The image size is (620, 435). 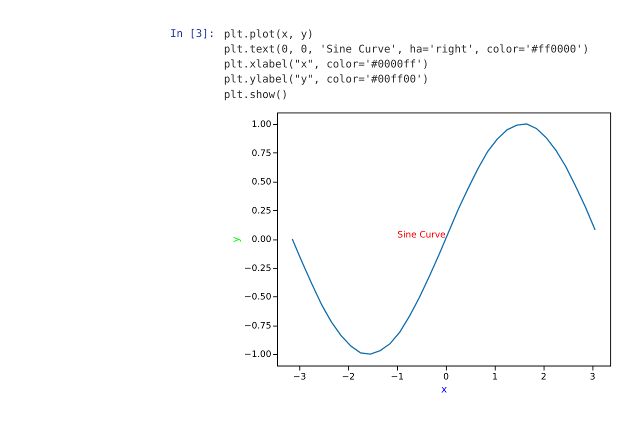 I want to click on x-axis-title: x, so click(x=444, y=390).